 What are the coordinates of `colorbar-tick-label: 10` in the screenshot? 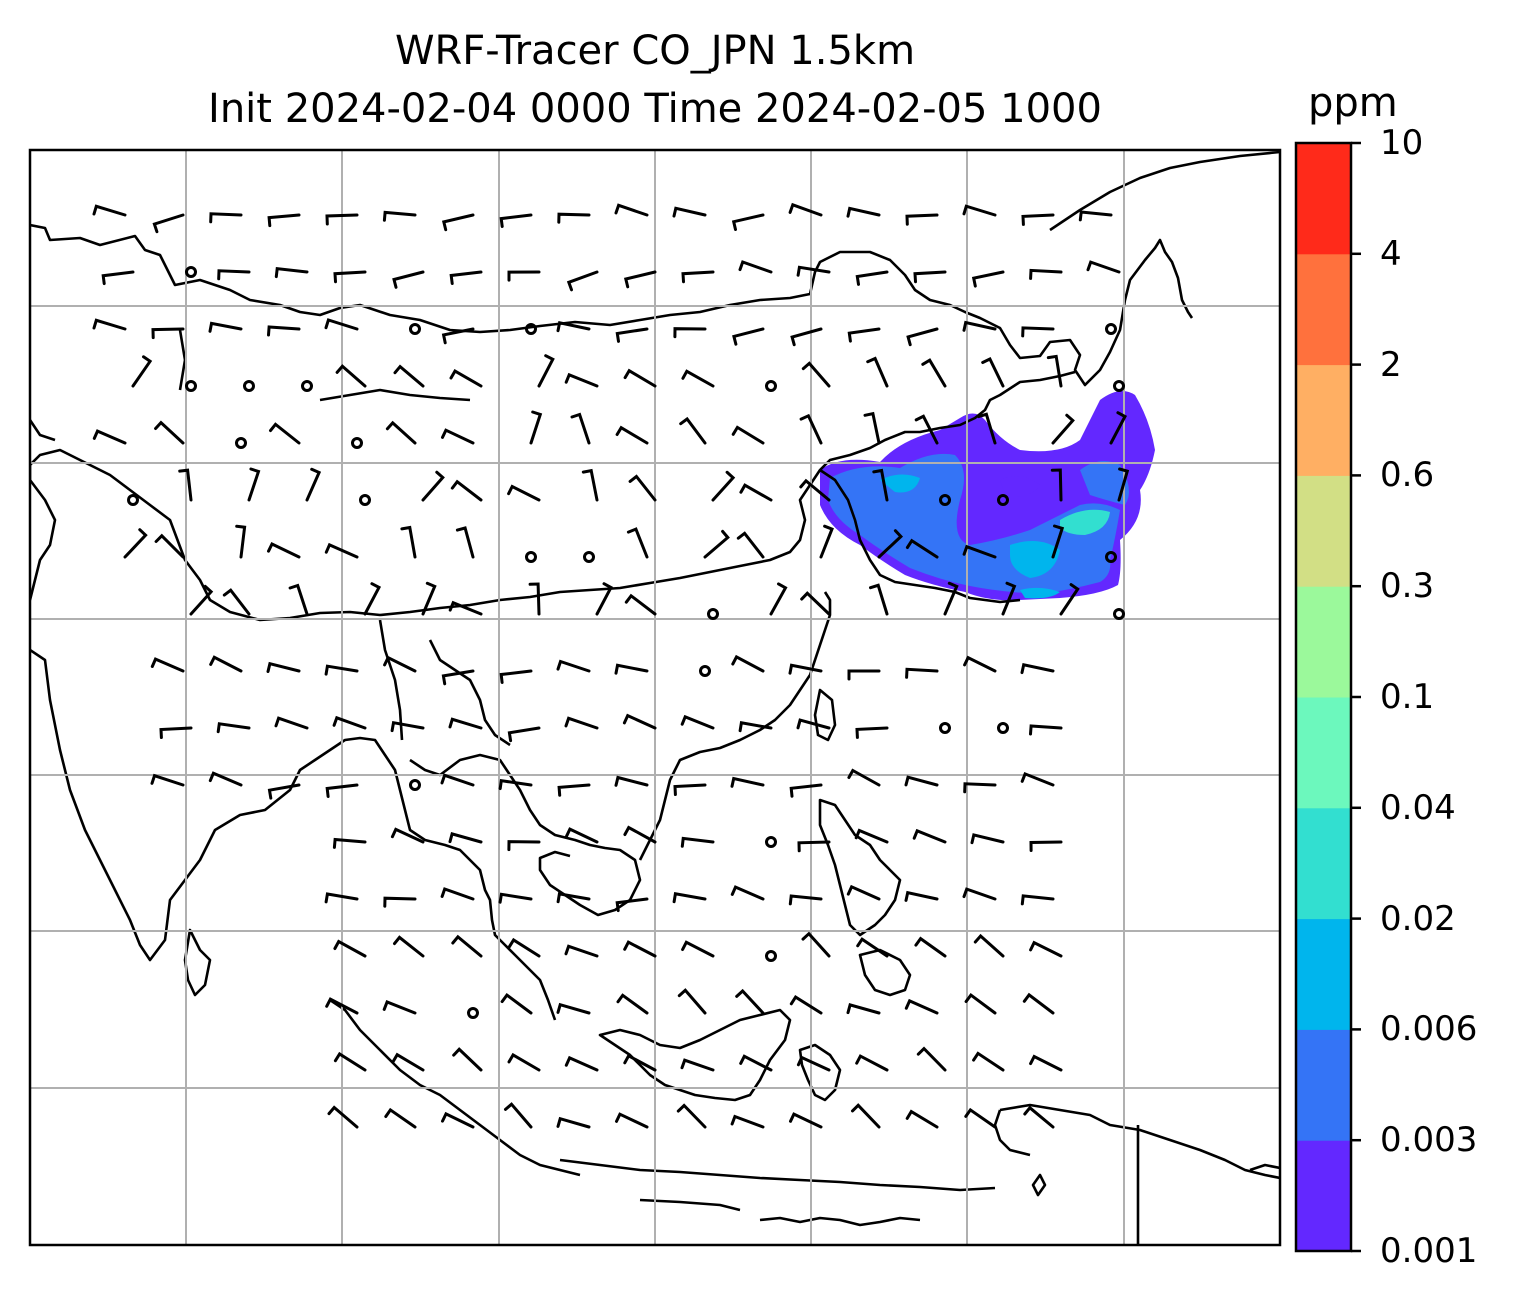 It's located at (1402, 143).